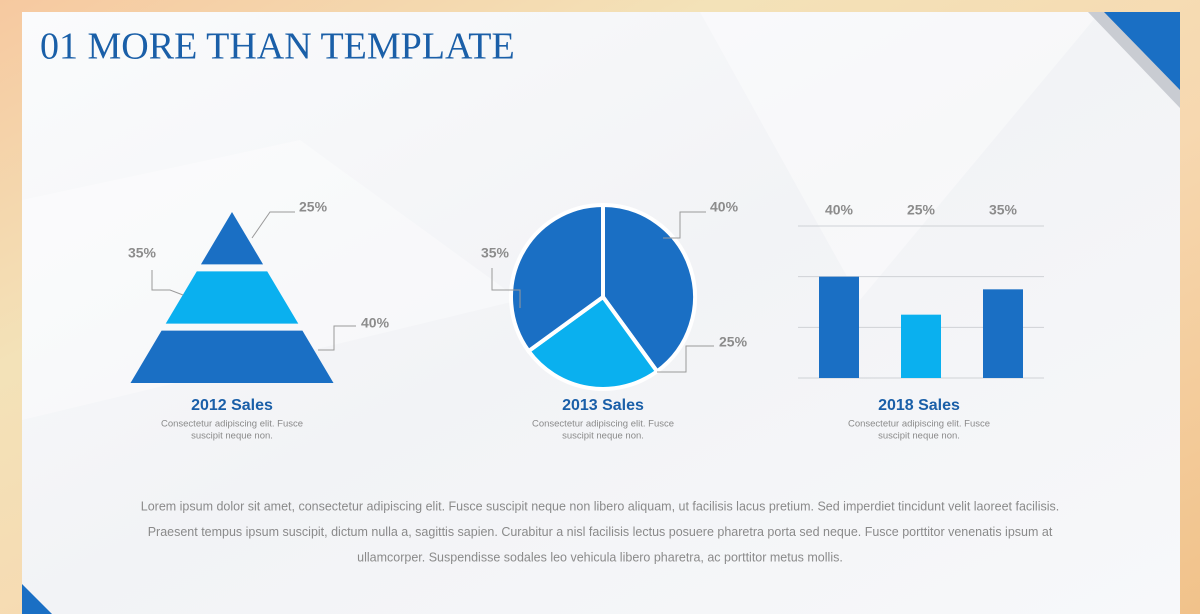  Describe the element at coordinates (603, 405) in the screenshot. I see `chart-title: 2013 Sales` at that location.